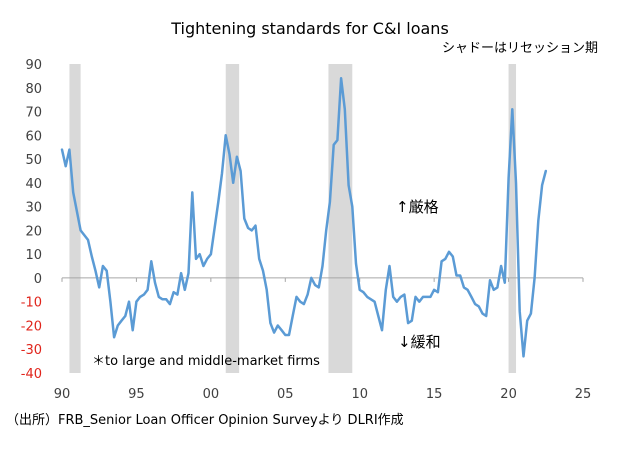 Image resolution: width=626 pixels, height=453 pixels. I want to click on y-tick-label-6: 30, so click(33, 208).